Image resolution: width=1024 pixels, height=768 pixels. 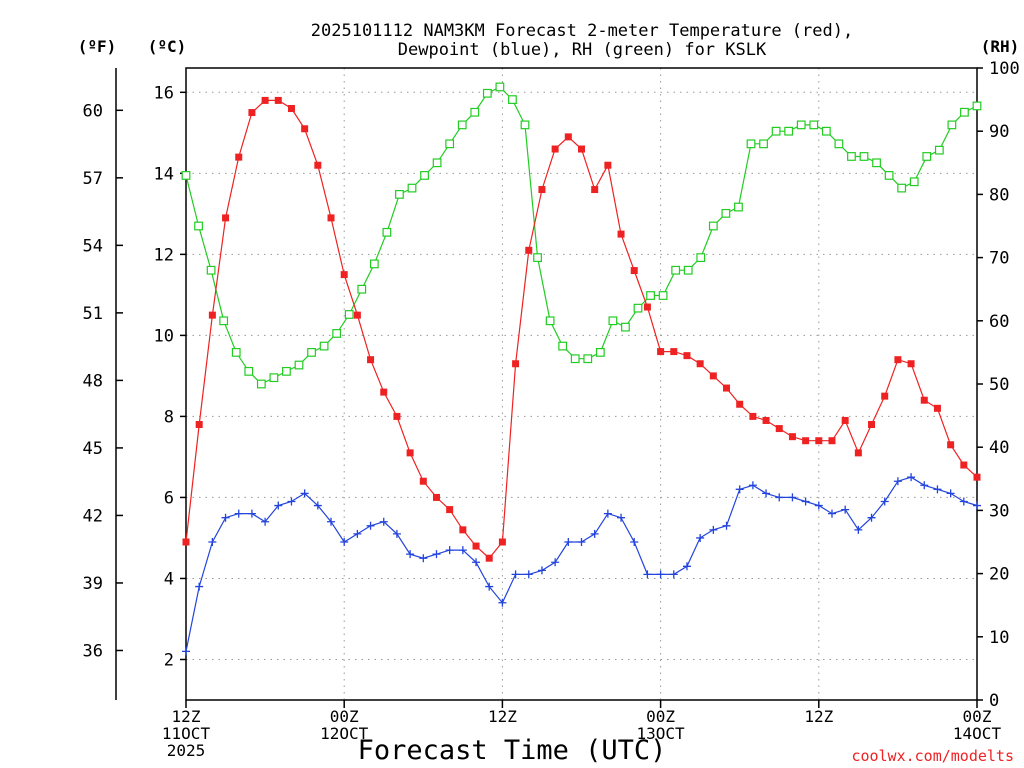 What do you see at coordinates (999, 132) in the screenshot?
I see `rh-tick-label-9: 90` at bounding box center [999, 132].